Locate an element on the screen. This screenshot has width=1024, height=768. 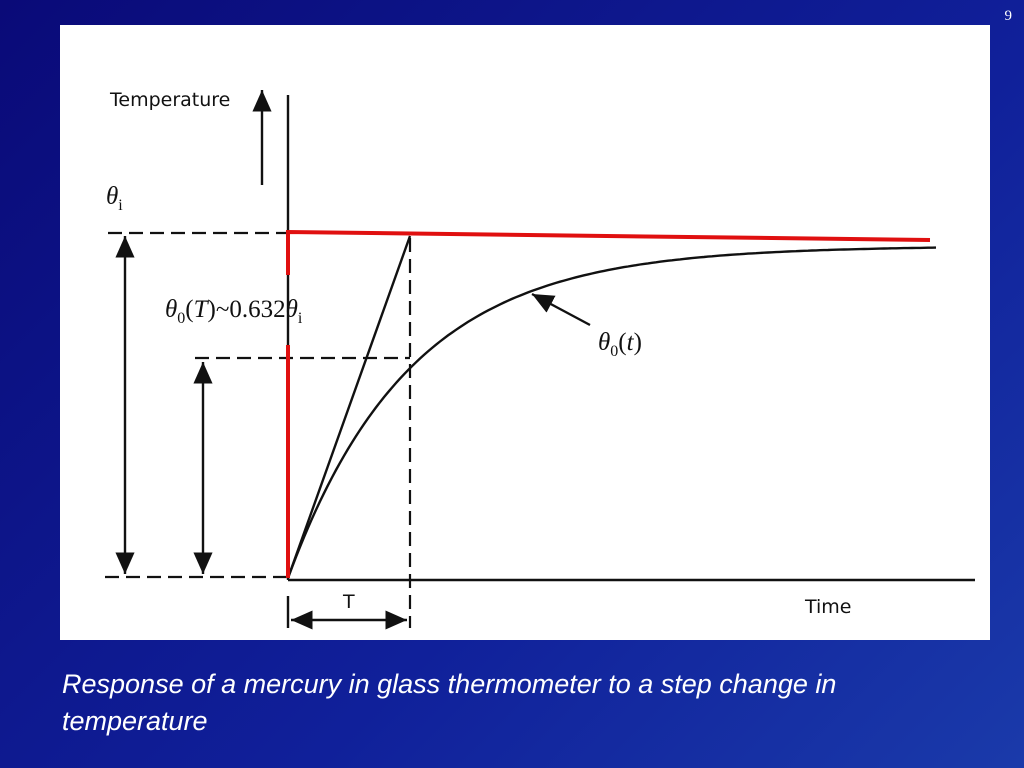
label-part: t is located at coordinates (631, 342).